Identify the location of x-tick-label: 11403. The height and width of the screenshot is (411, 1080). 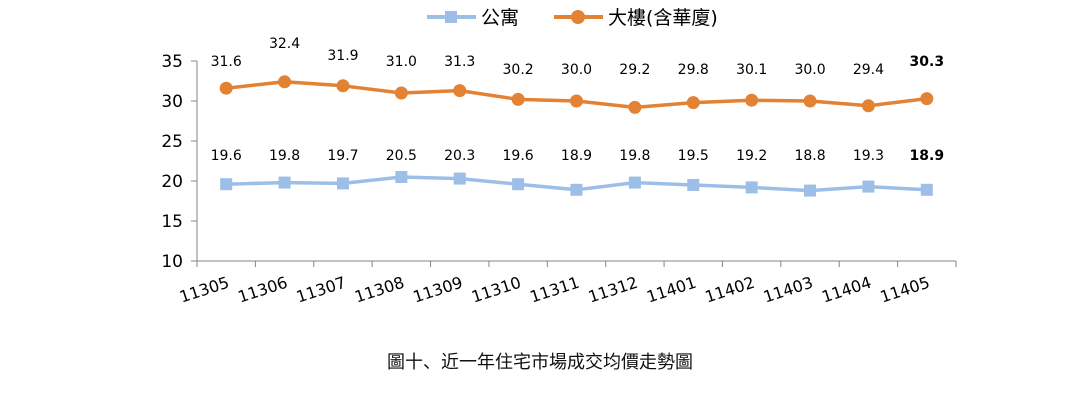
(788, 290).